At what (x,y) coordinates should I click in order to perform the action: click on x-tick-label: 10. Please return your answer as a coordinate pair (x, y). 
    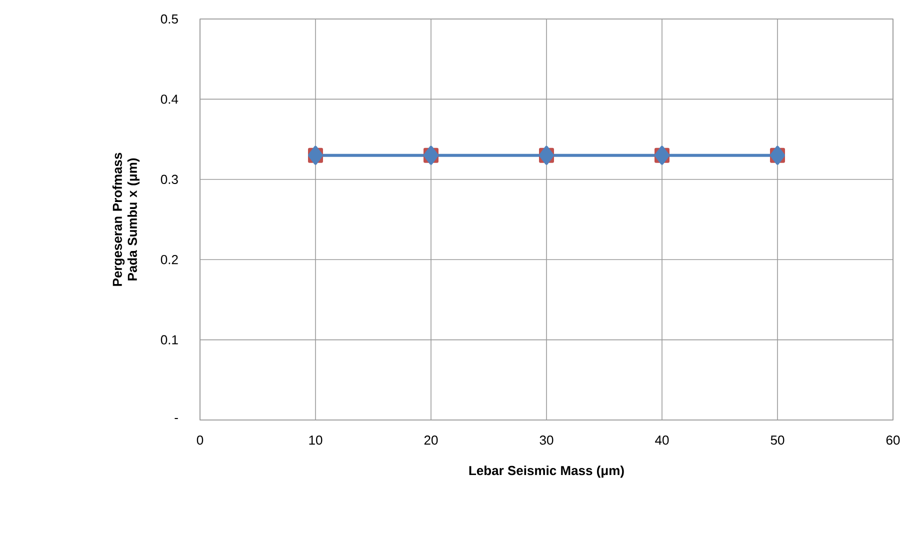
    Looking at the image, I should click on (315, 440).